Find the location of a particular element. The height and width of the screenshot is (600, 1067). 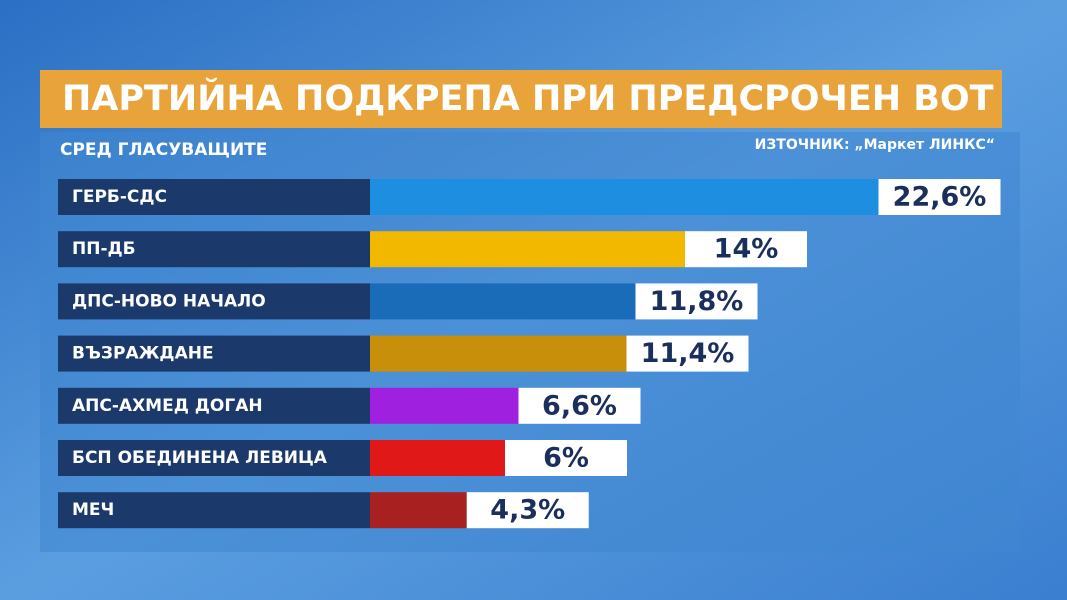

value-label: 22,6% is located at coordinates (940, 197).